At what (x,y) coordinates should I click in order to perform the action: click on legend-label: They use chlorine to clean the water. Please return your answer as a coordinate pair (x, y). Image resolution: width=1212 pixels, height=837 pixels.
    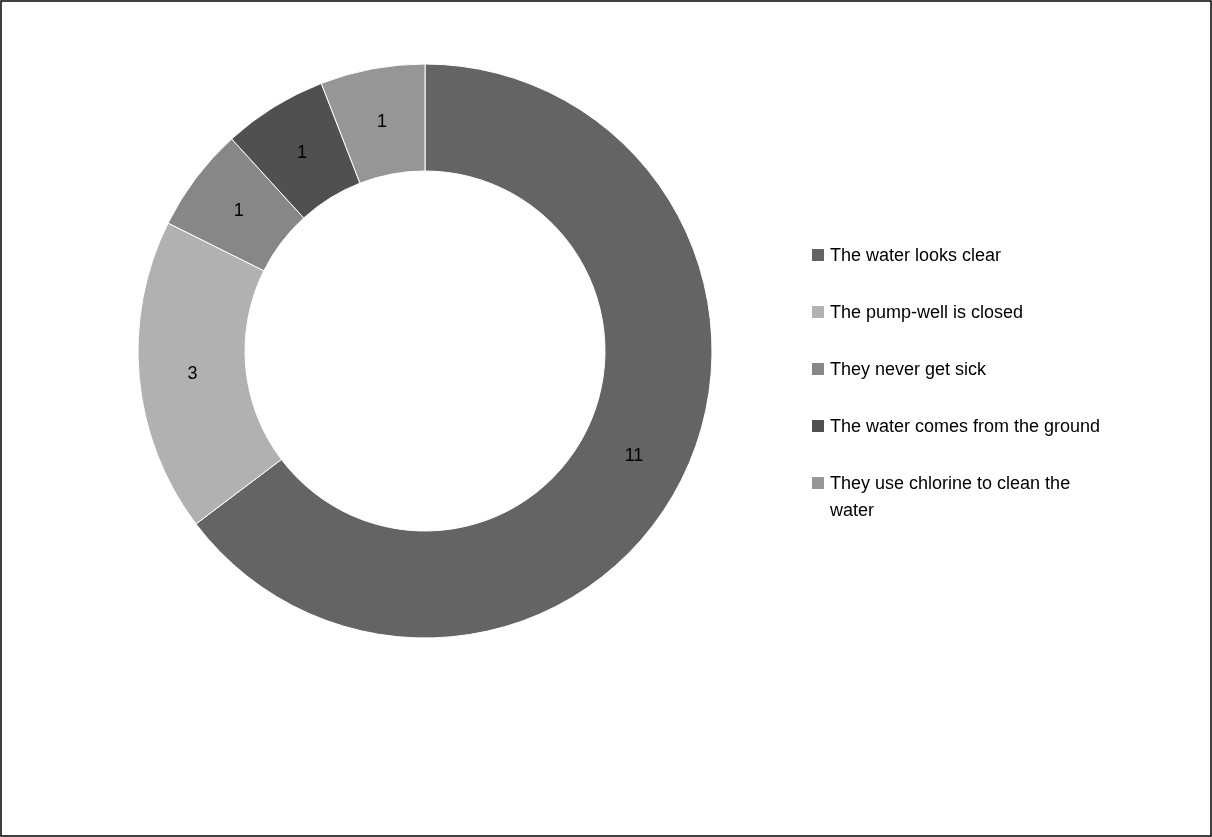
    Looking at the image, I should click on (950, 496).